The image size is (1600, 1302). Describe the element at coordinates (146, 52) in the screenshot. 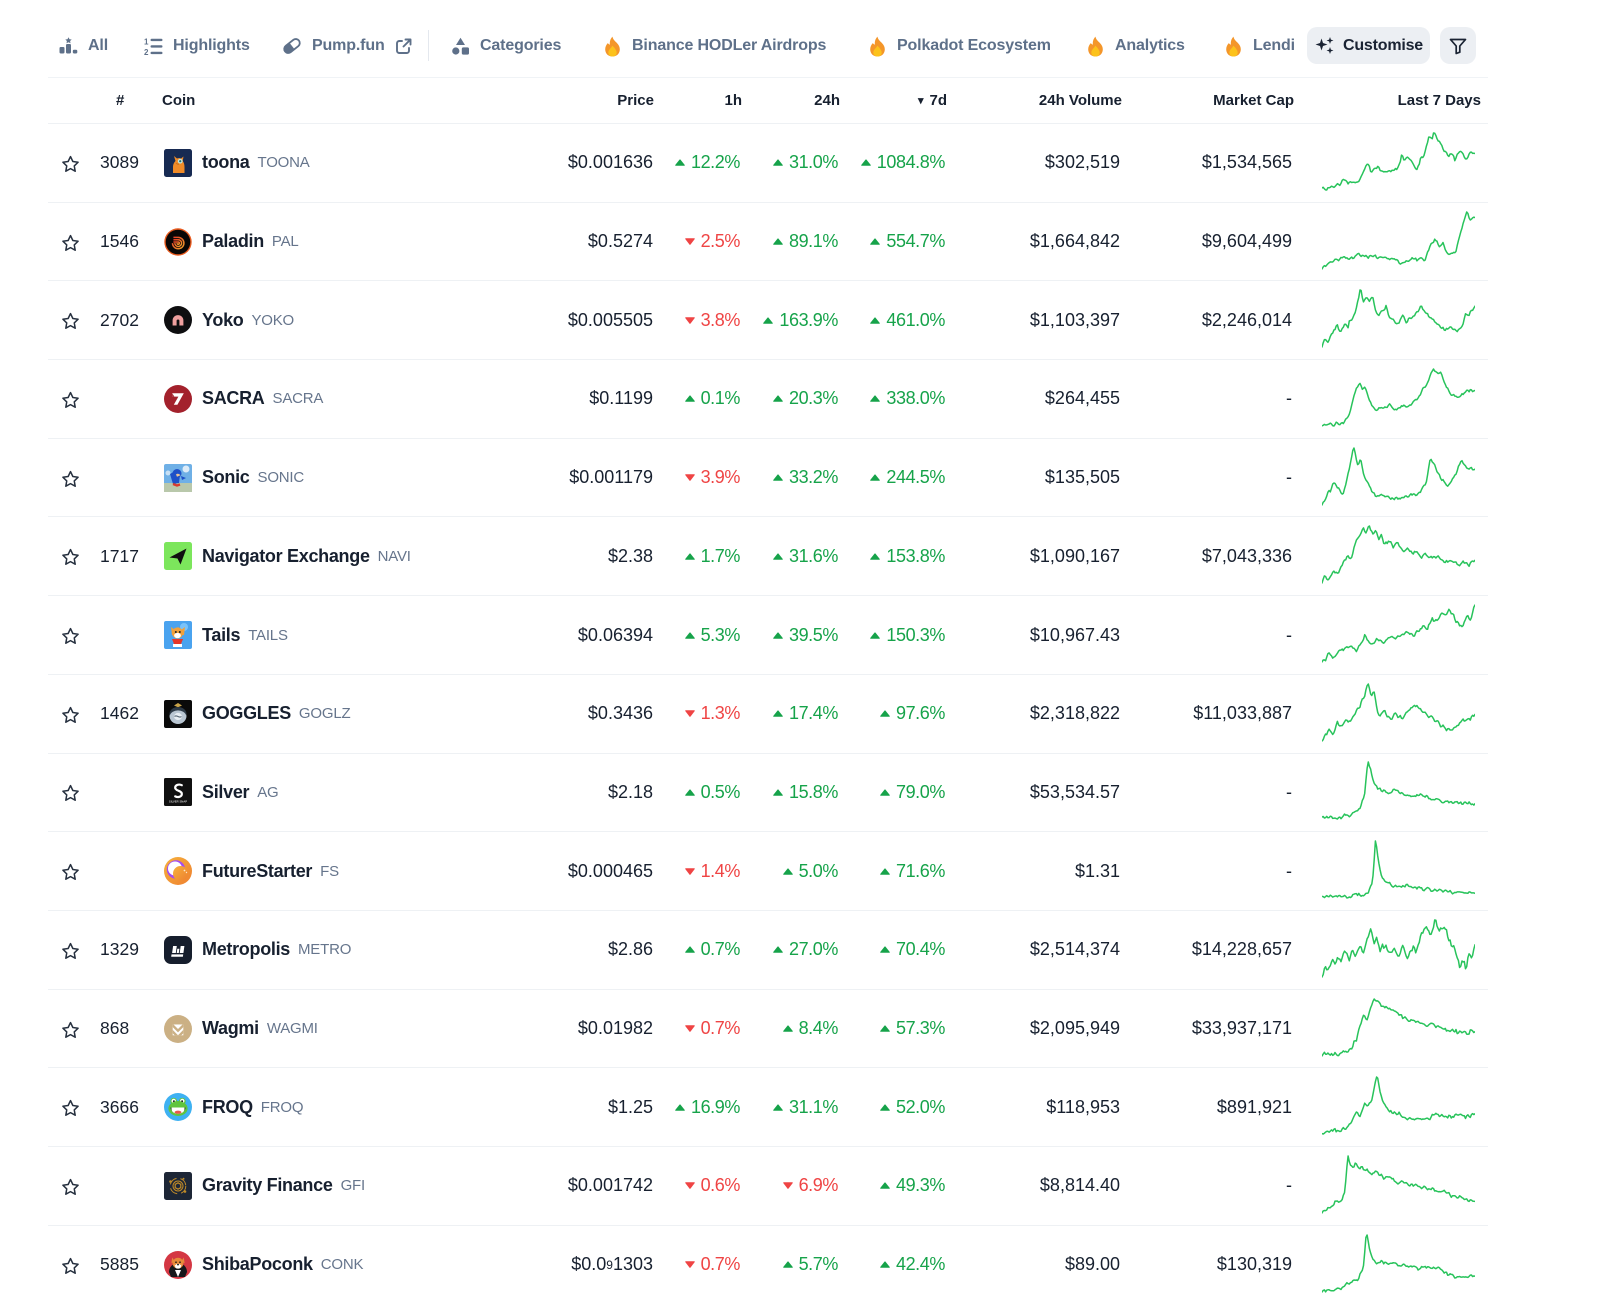

I see `svg-text: 2` at that location.